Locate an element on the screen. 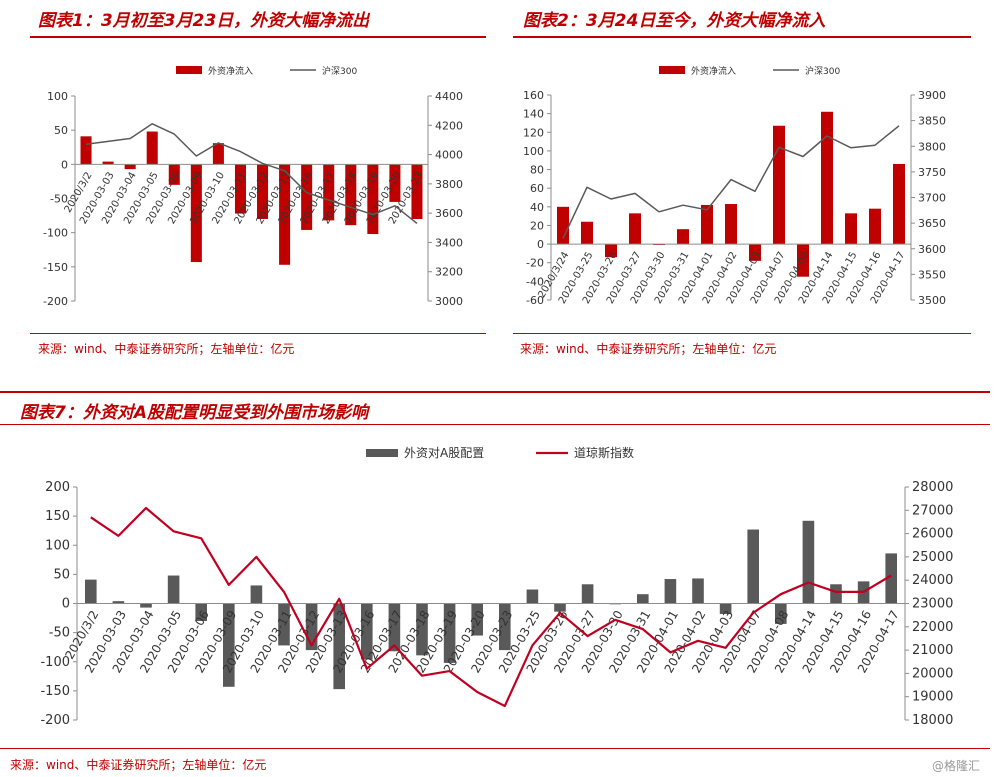 Image resolution: width=1000 pixels, height=777 pixels. right-tick-label: 3900 is located at coordinates (932, 95).